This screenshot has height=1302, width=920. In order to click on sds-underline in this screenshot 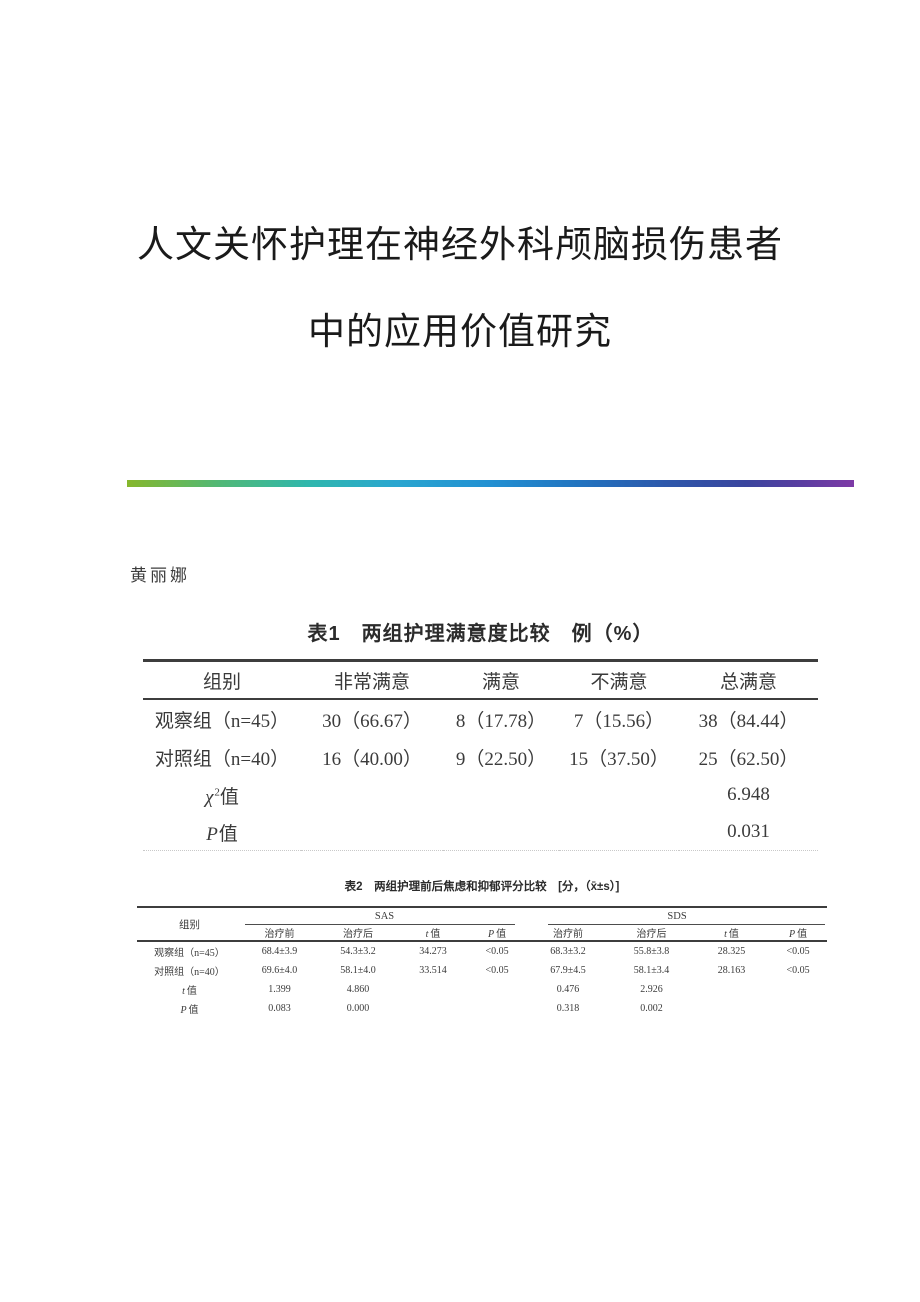, I will do `click(687, 924)`.